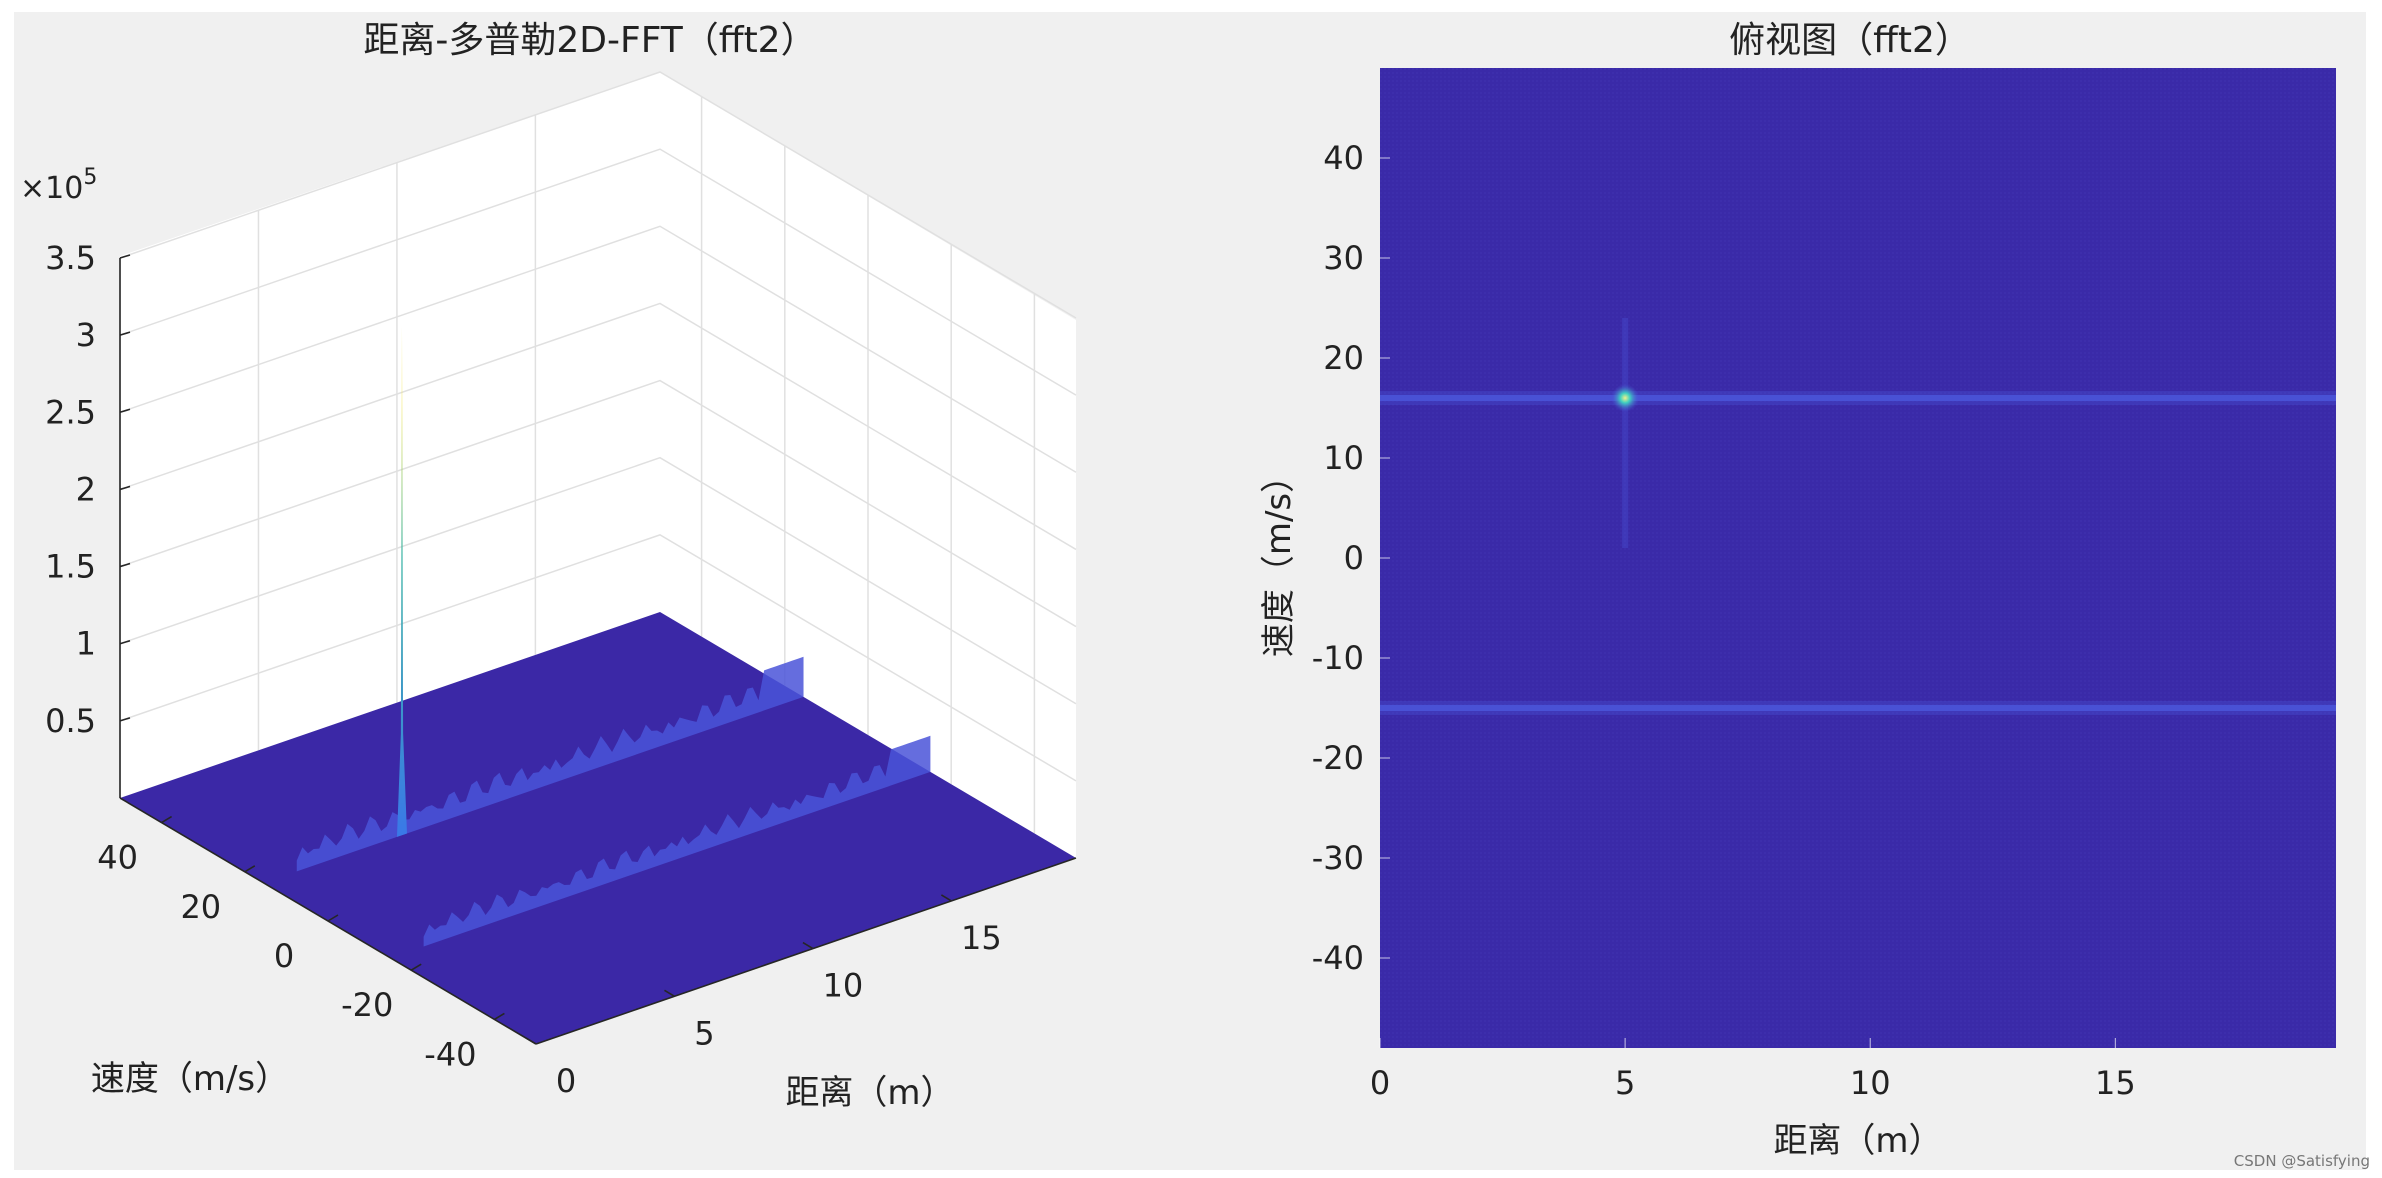 This screenshot has width=2382, height=1178. What do you see at coordinates (1343, 358) in the screenshot?
I see `heatmap-y-tick-label: 20` at bounding box center [1343, 358].